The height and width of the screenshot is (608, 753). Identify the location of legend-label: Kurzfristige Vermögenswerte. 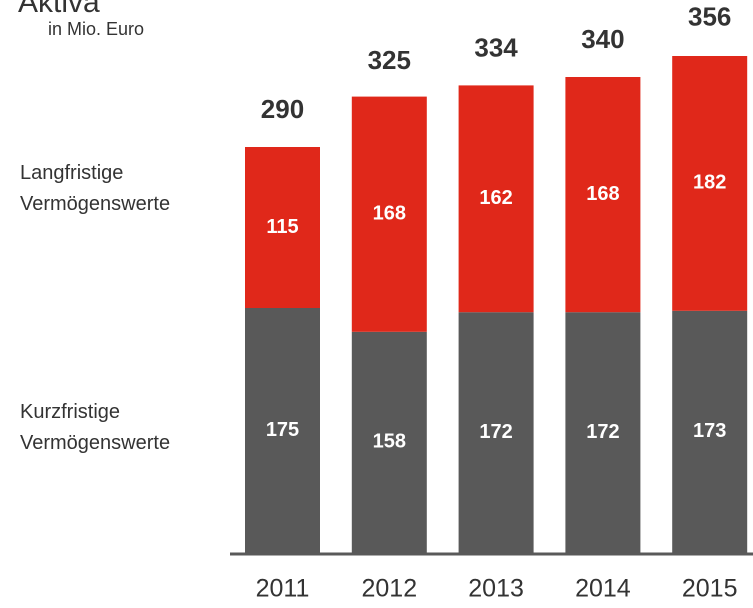
(95, 427).